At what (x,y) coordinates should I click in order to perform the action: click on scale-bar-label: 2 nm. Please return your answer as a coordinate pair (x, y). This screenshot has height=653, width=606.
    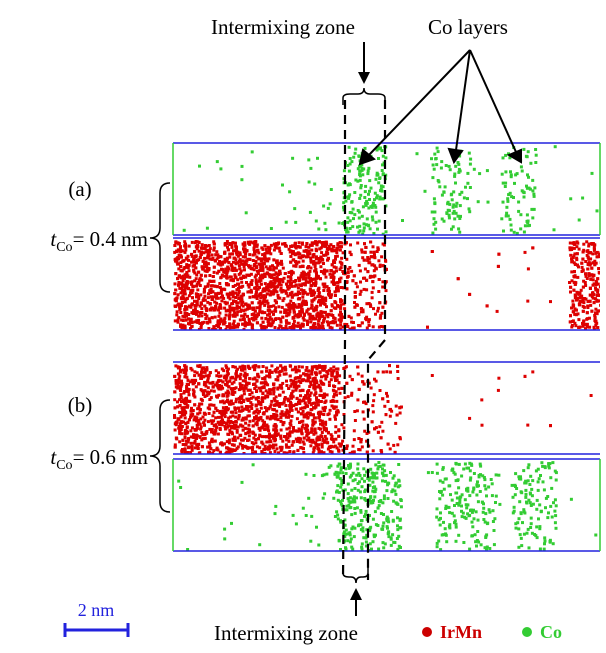
    Looking at the image, I should click on (96, 610).